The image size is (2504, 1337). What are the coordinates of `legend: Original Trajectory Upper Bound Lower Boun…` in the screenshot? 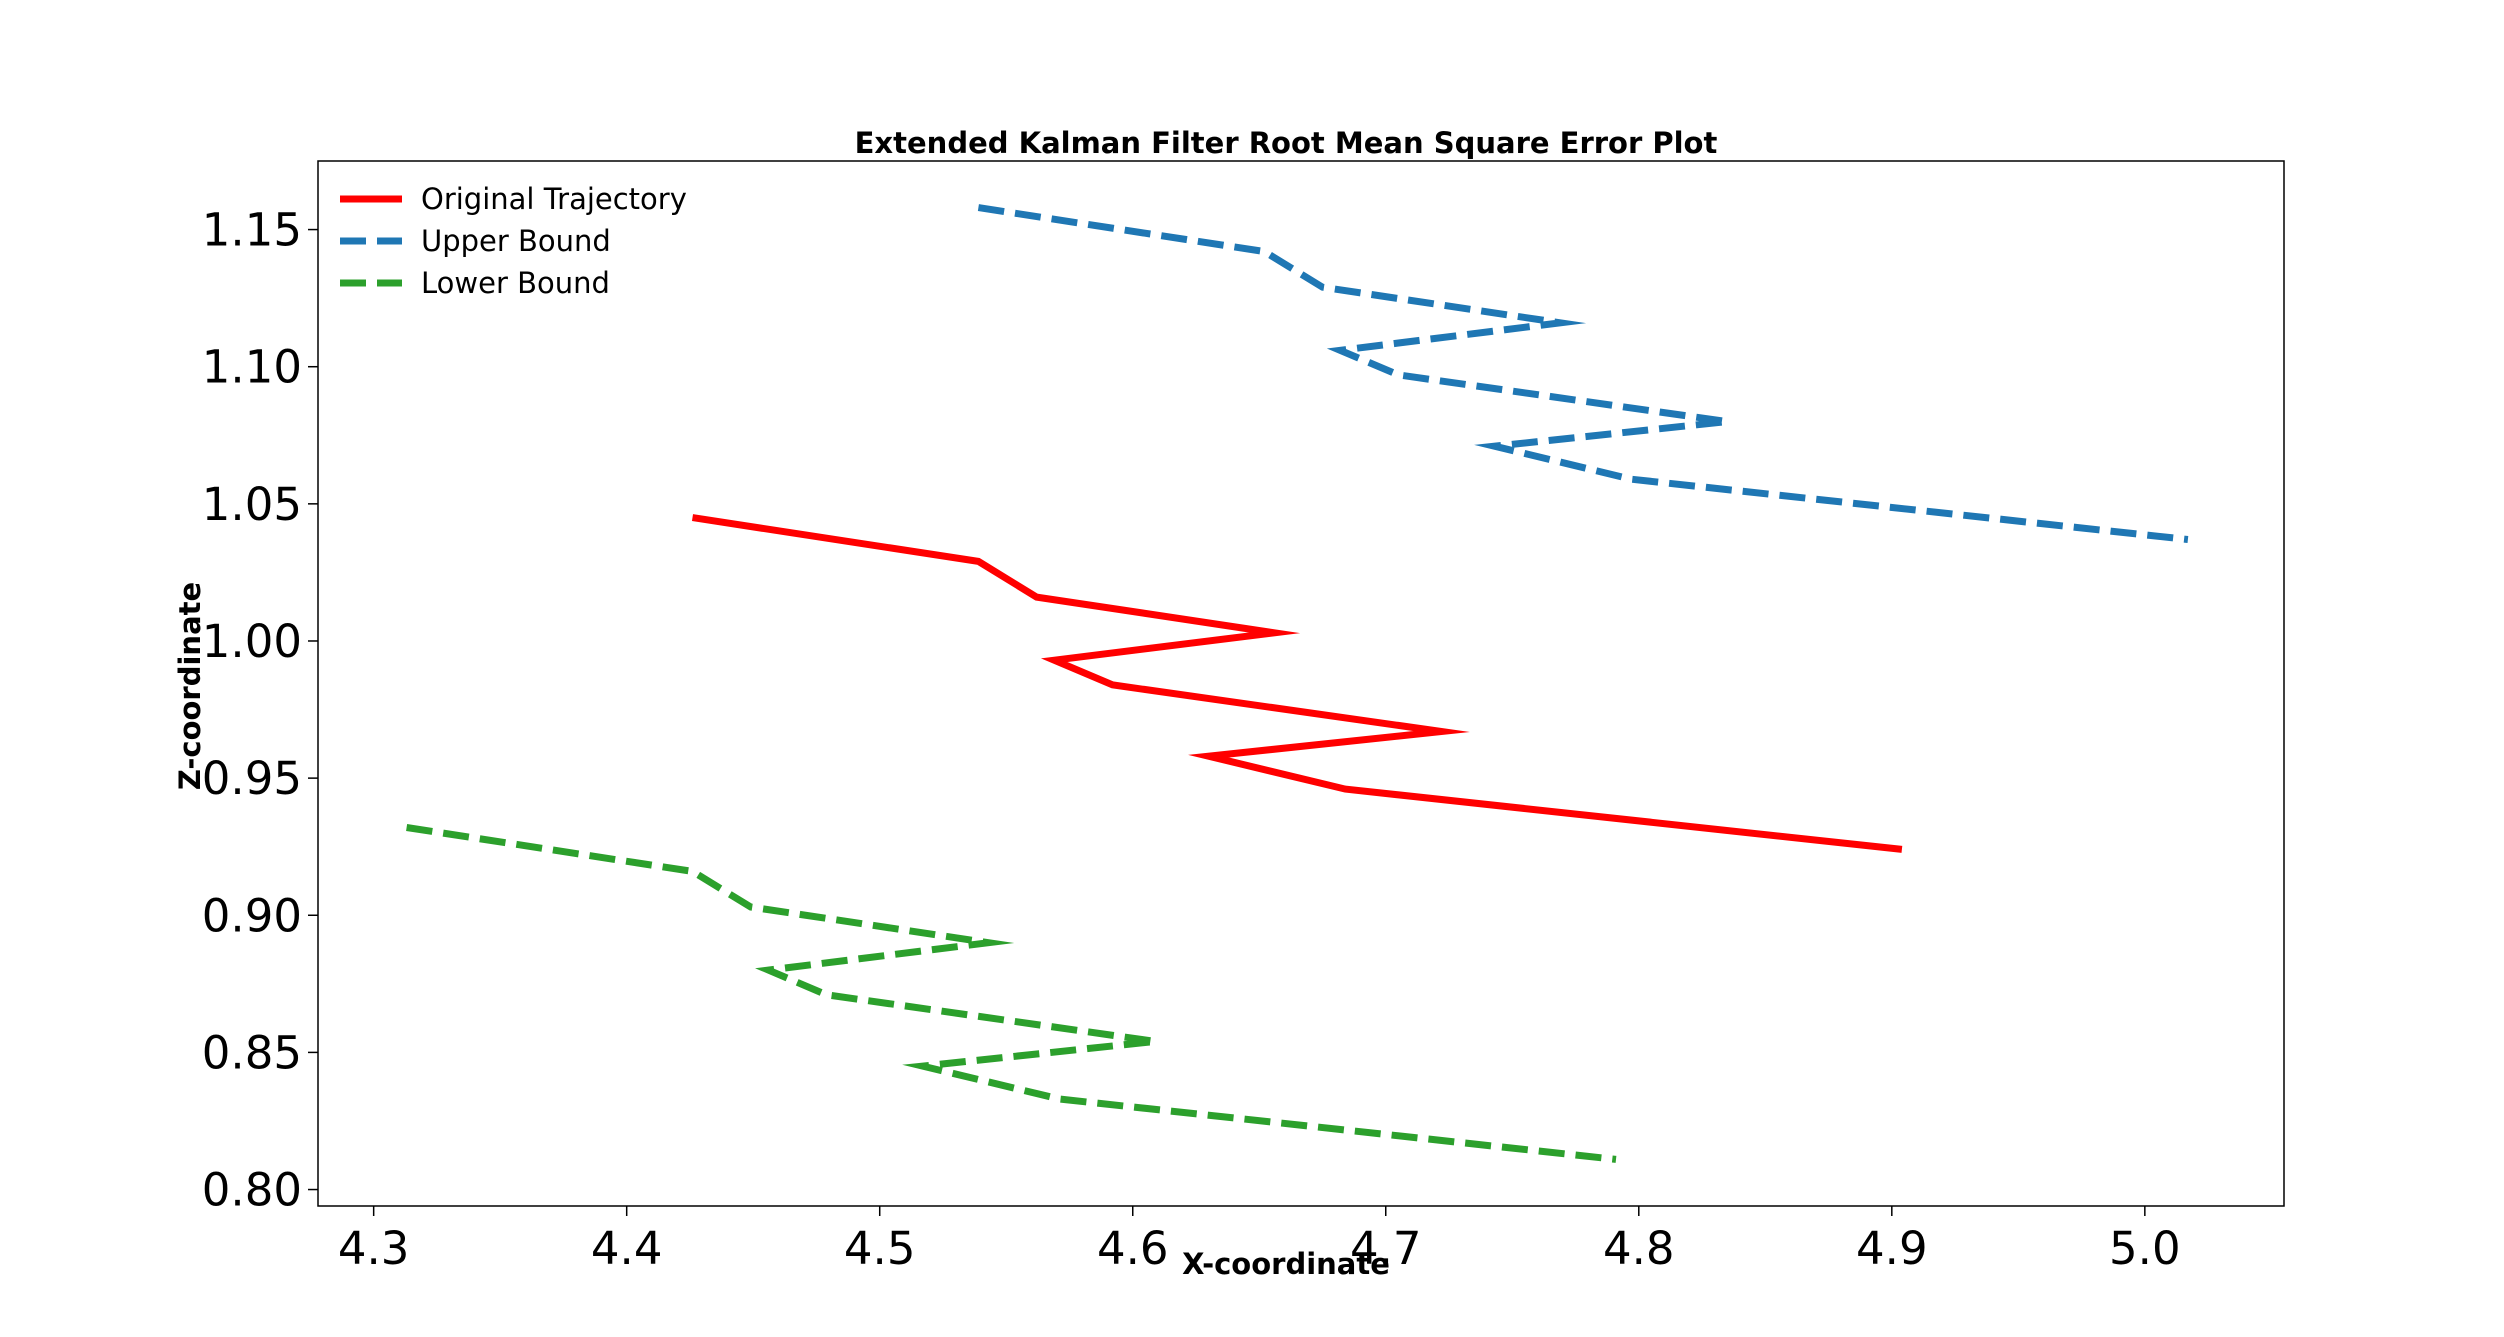 It's located at (513, 241).